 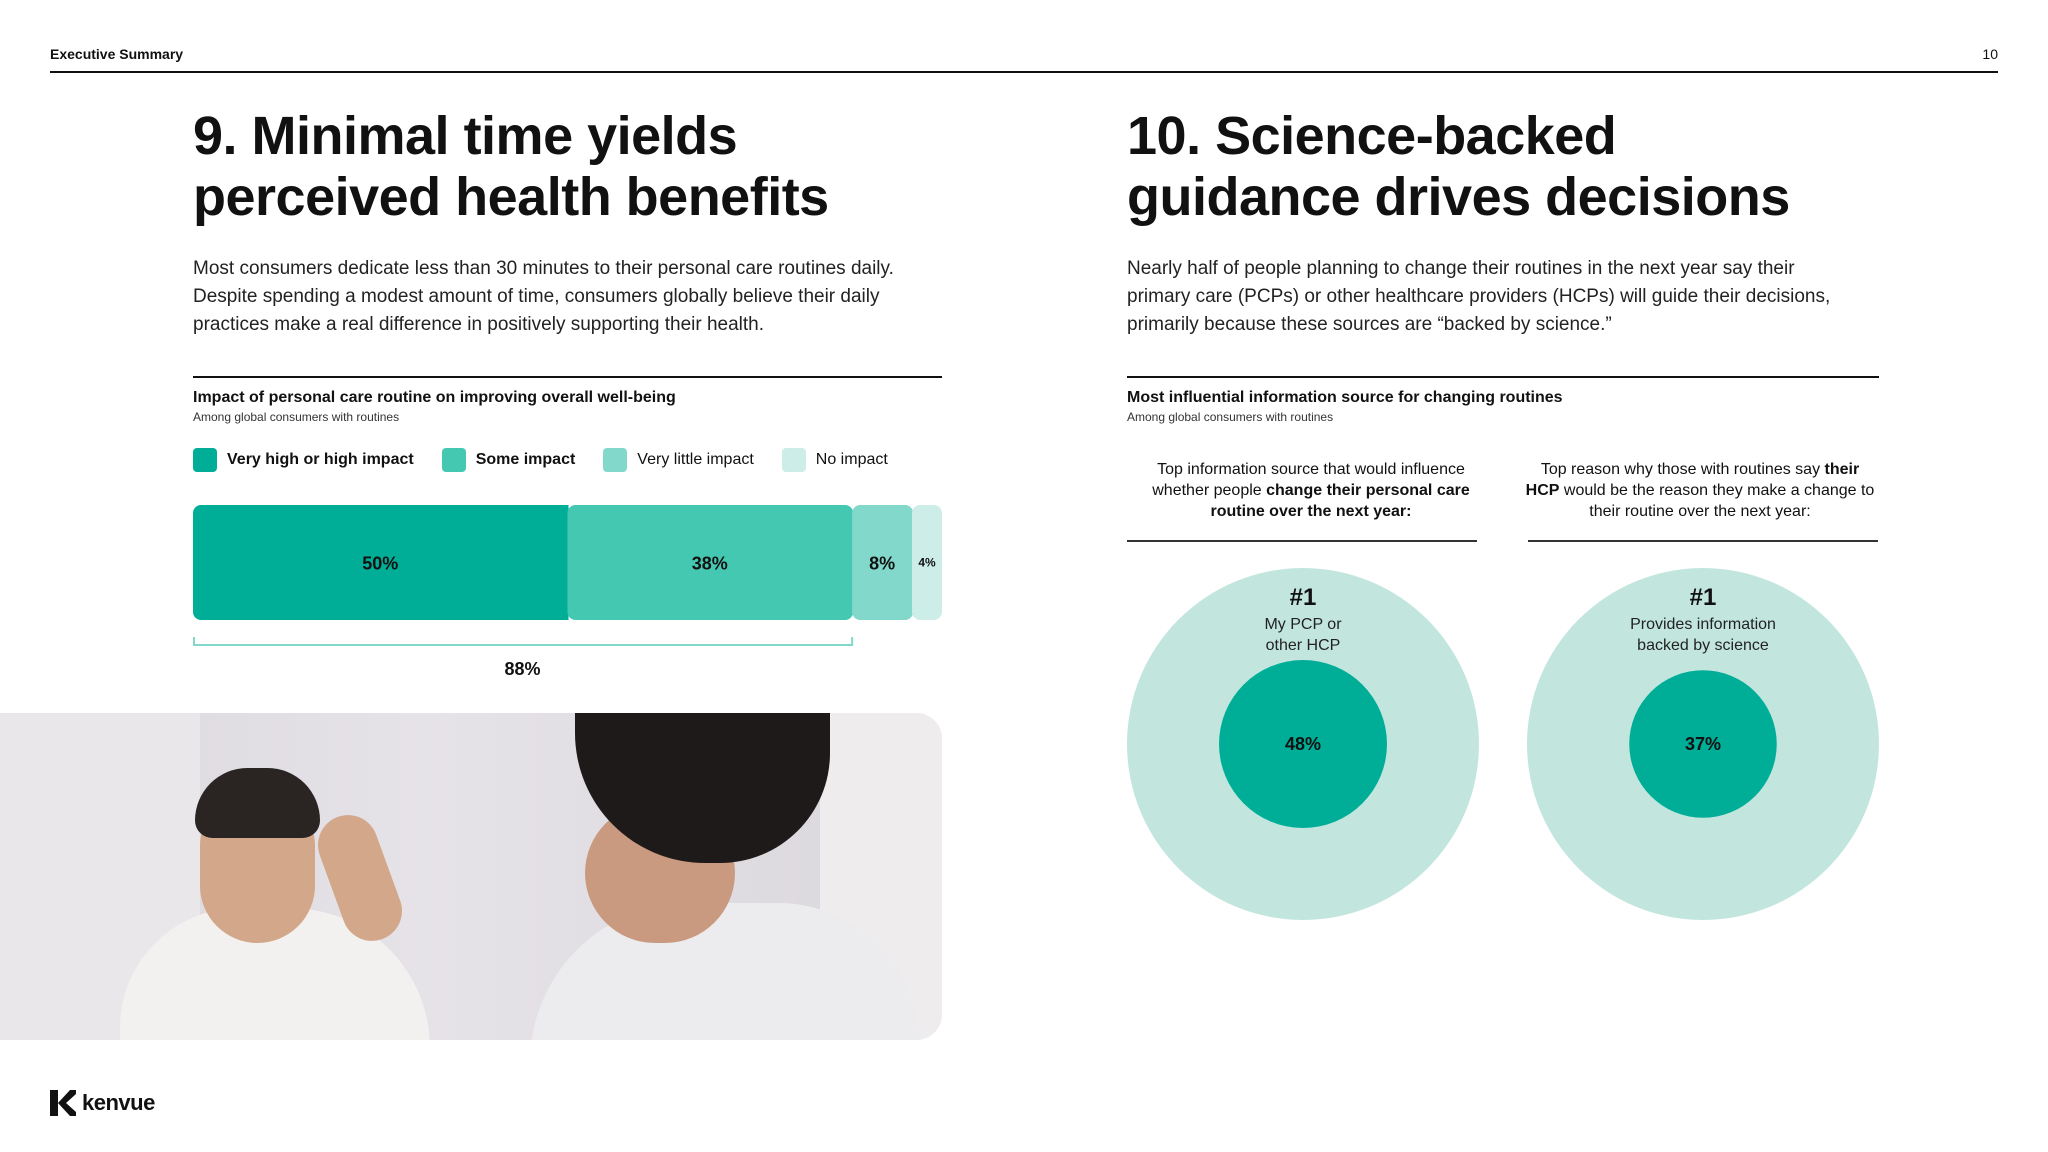 I want to click on bar-value-label: 38%, so click(x=710, y=564).